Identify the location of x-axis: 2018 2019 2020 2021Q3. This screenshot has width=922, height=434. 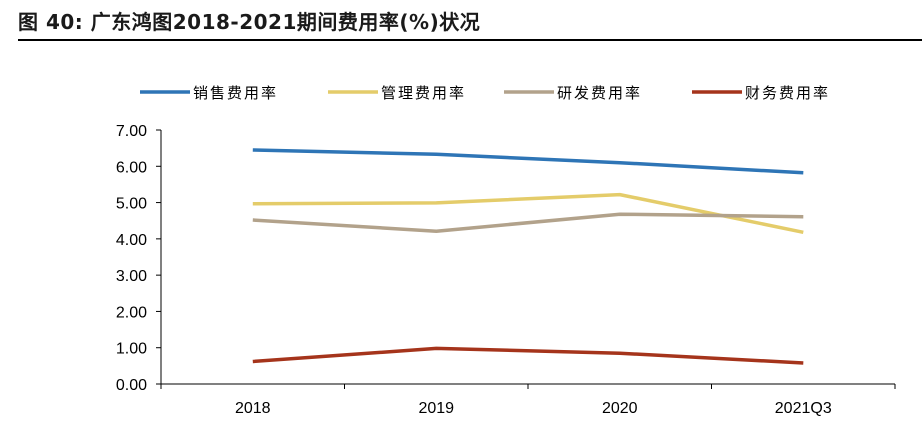
(528, 400).